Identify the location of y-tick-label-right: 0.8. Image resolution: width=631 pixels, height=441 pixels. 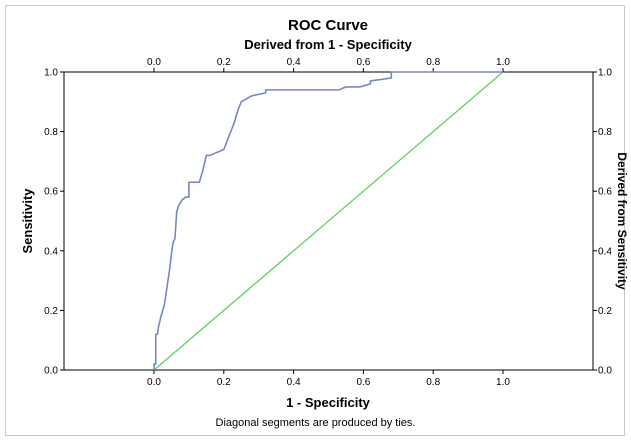
(605, 132).